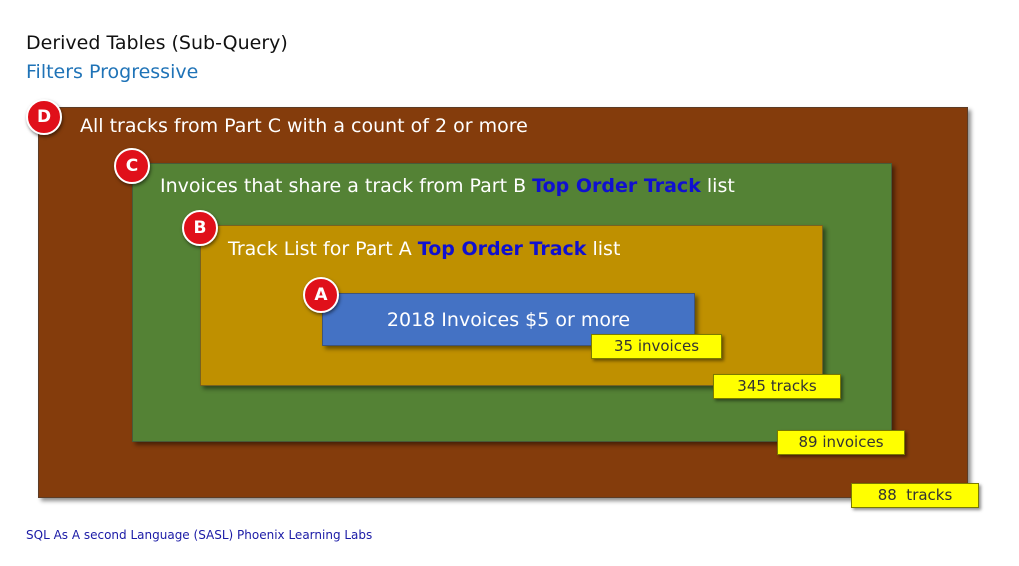 The image size is (1019, 566). What do you see at coordinates (343, 186) in the screenshot?
I see `level-c-text: Invoices that share a track from Part B` at bounding box center [343, 186].